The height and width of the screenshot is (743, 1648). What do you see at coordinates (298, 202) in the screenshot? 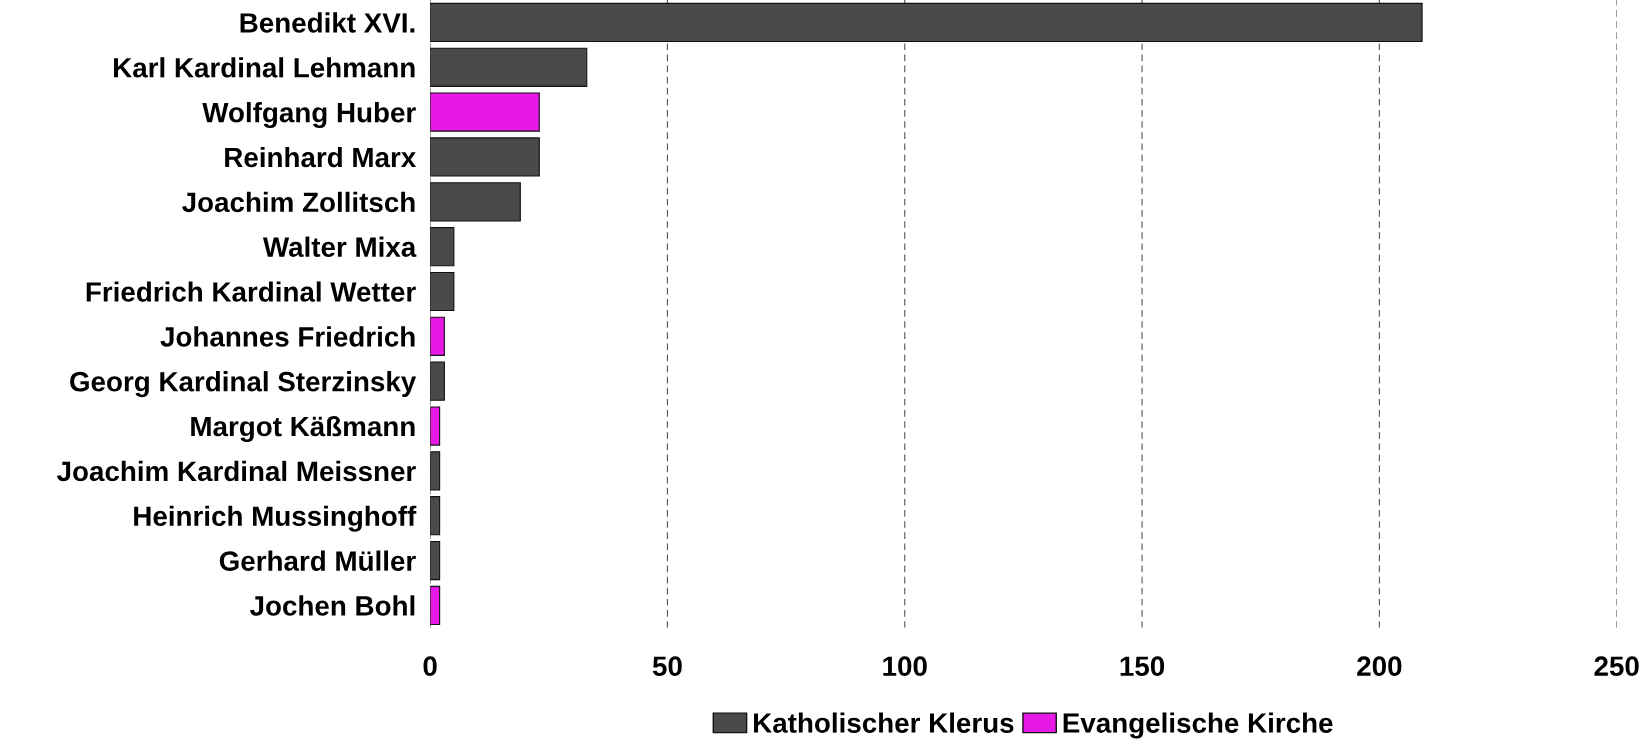
I see `y-tick-label: Joachim Zollitsch` at bounding box center [298, 202].